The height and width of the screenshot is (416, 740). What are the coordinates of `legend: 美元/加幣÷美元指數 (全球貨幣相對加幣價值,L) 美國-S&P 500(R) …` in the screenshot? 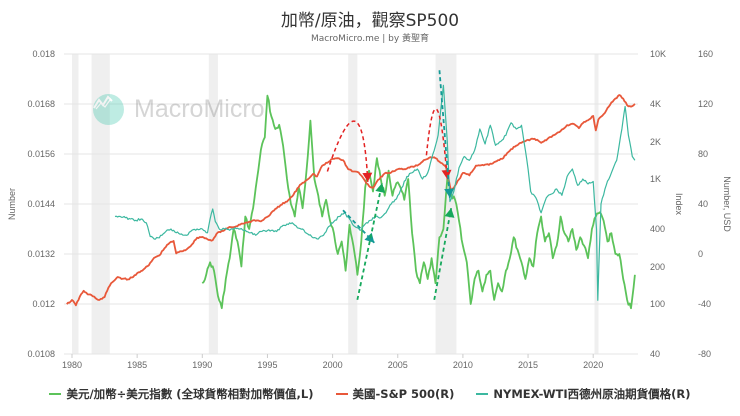 It's located at (370, 394).